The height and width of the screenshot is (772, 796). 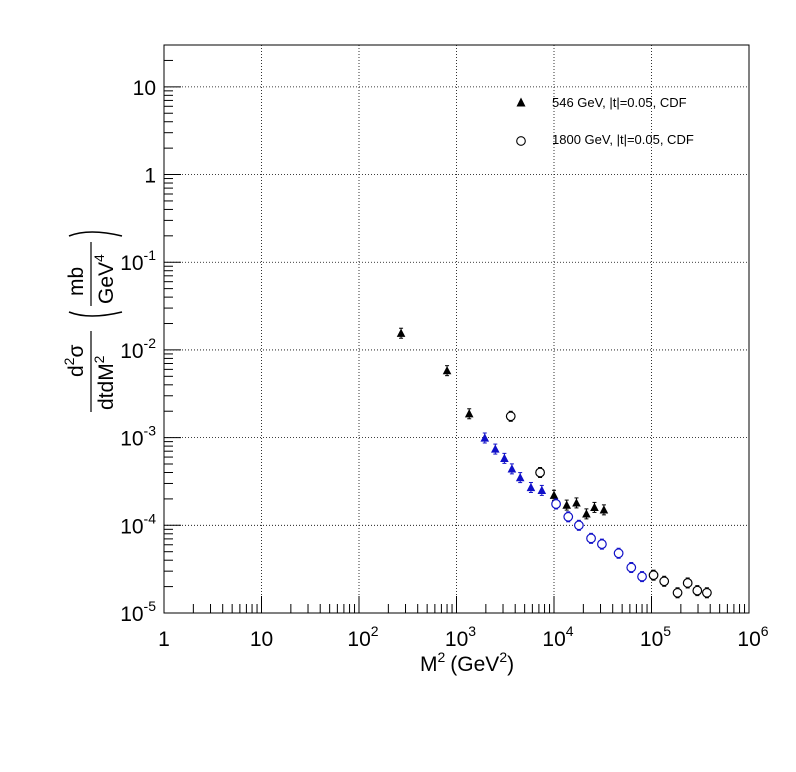 I want to click on x-axis-title-sup: 2, so click(x=442, y=657).